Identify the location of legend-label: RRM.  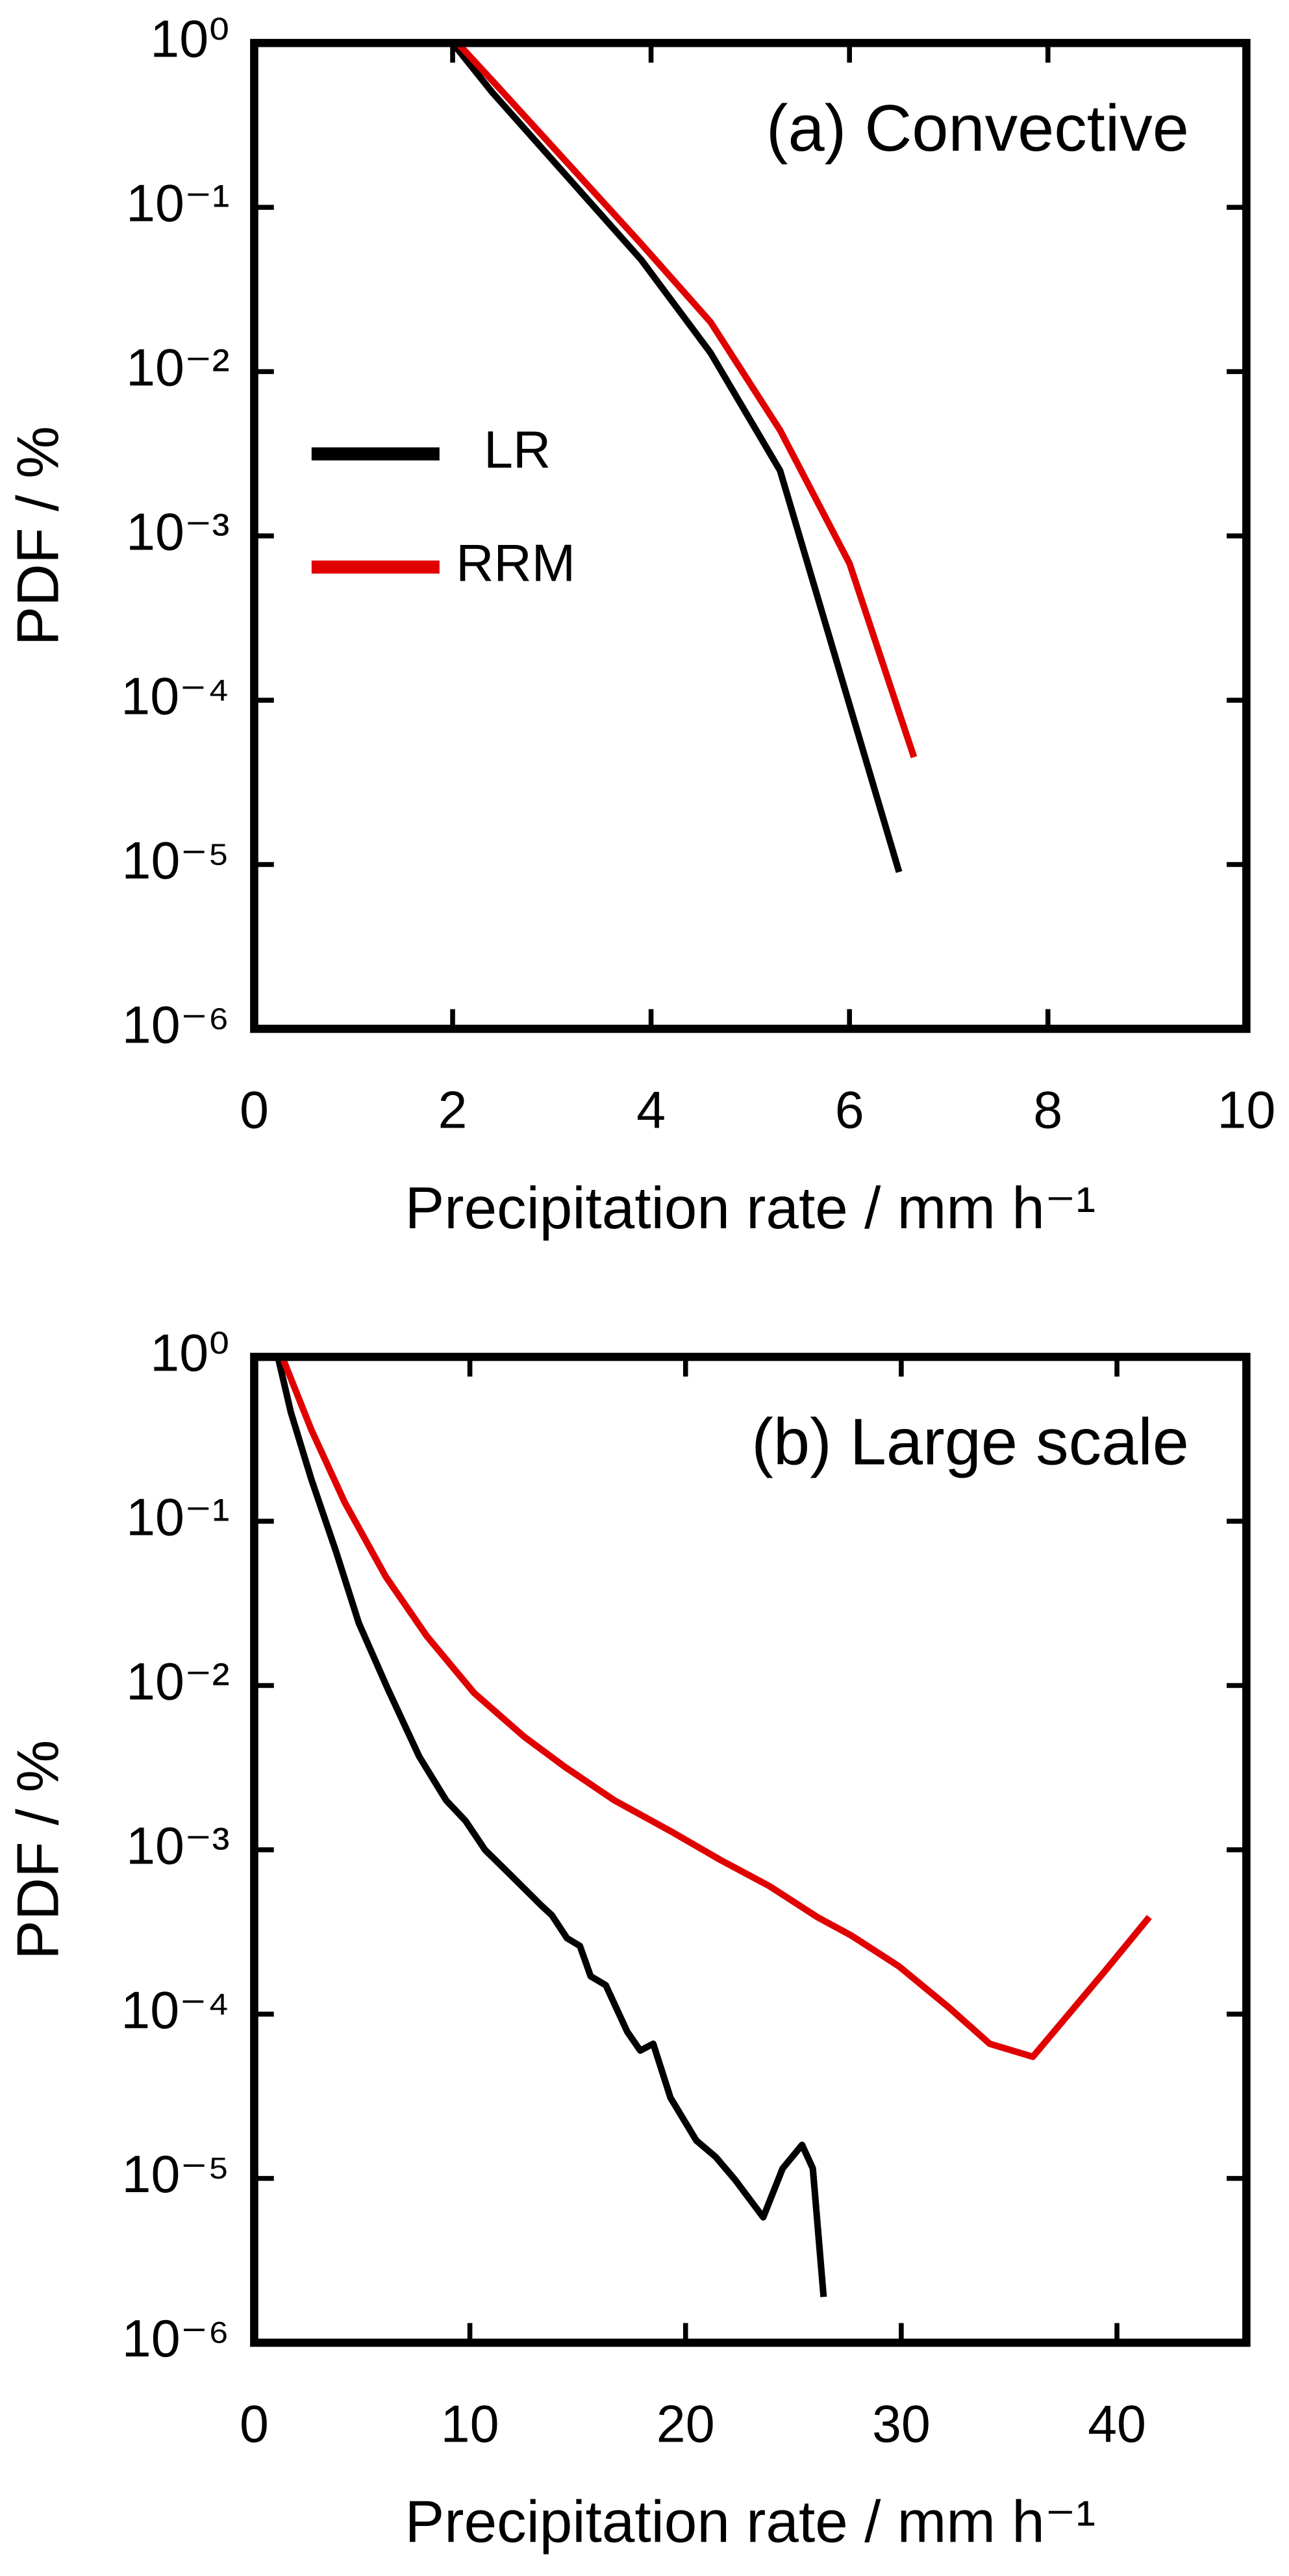
(515, 563).